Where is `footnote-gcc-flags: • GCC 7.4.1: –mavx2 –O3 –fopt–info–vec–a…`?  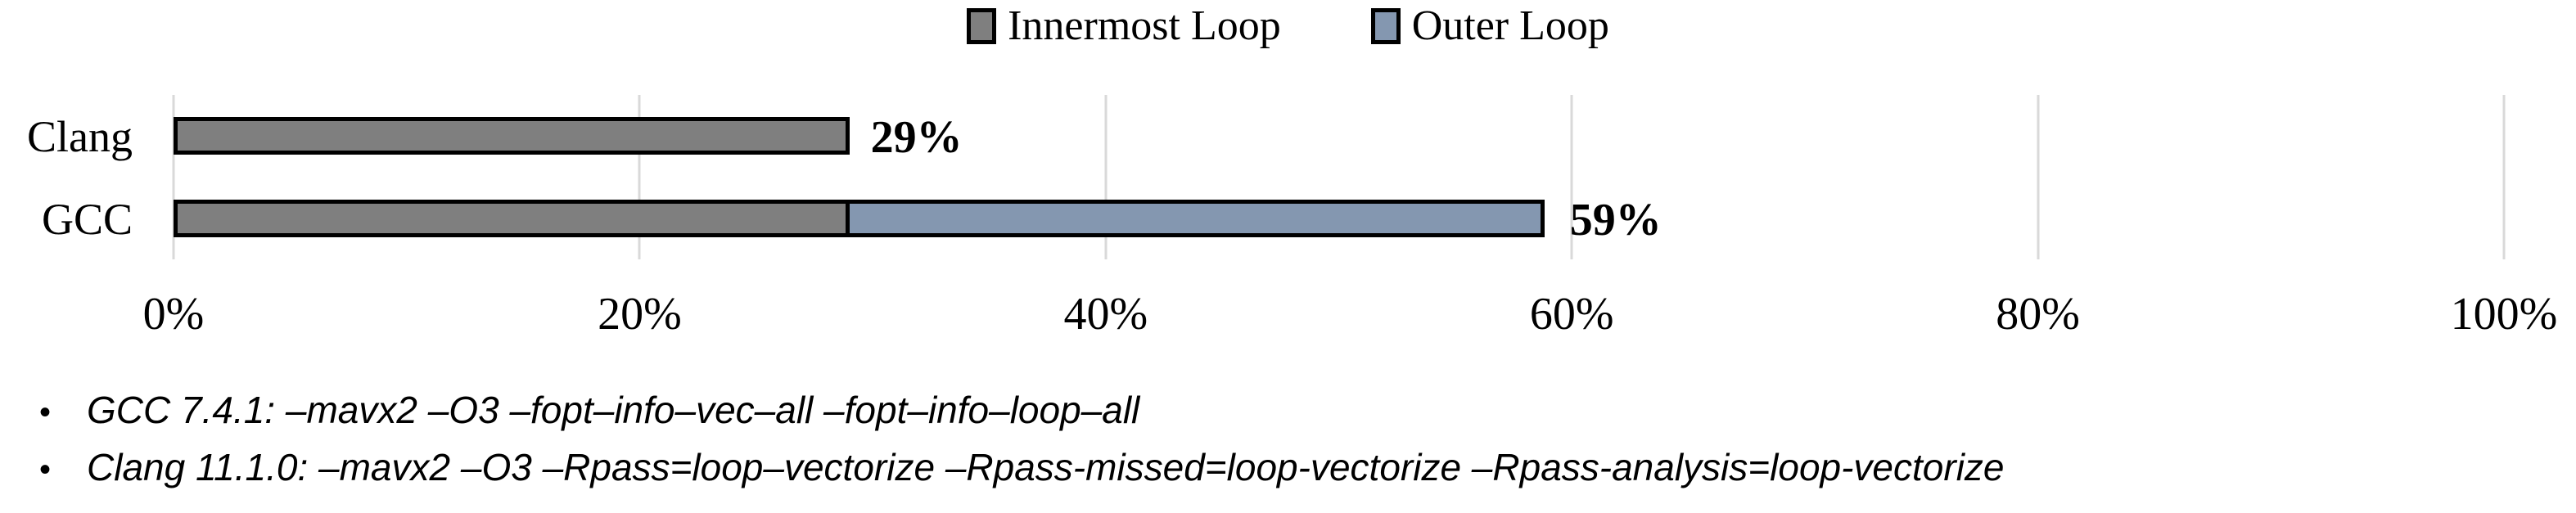 footnote-gcc-flags: • GCC 7.4.1: –mavx2 –O3 –fopt–info–vec–a… is located at coordinates (1022, 417).